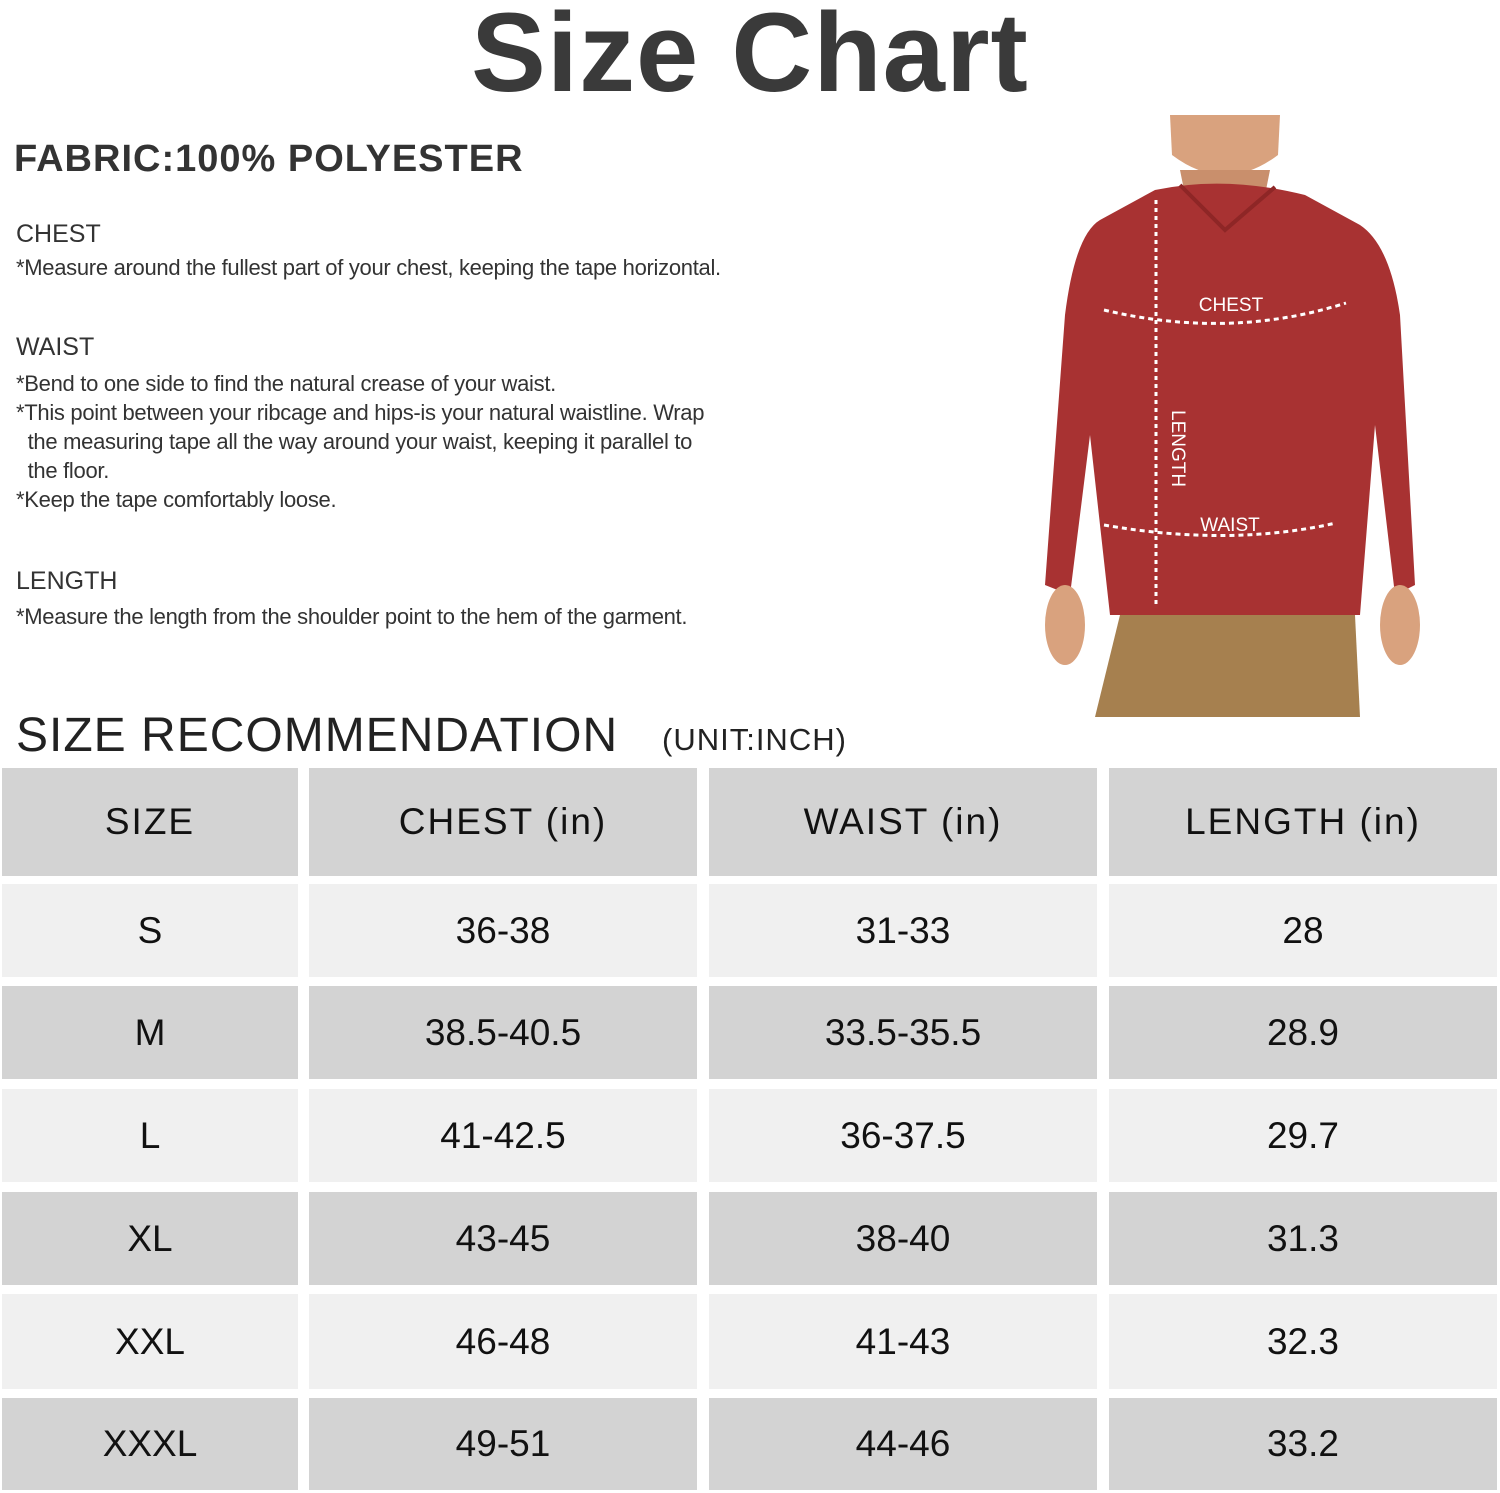 The image size is (1500, 1493). What do you see at coordinates (903, 1444) in the screenshot?
I see `cell-waist: 44-46` at bounding box center [903, 1444].